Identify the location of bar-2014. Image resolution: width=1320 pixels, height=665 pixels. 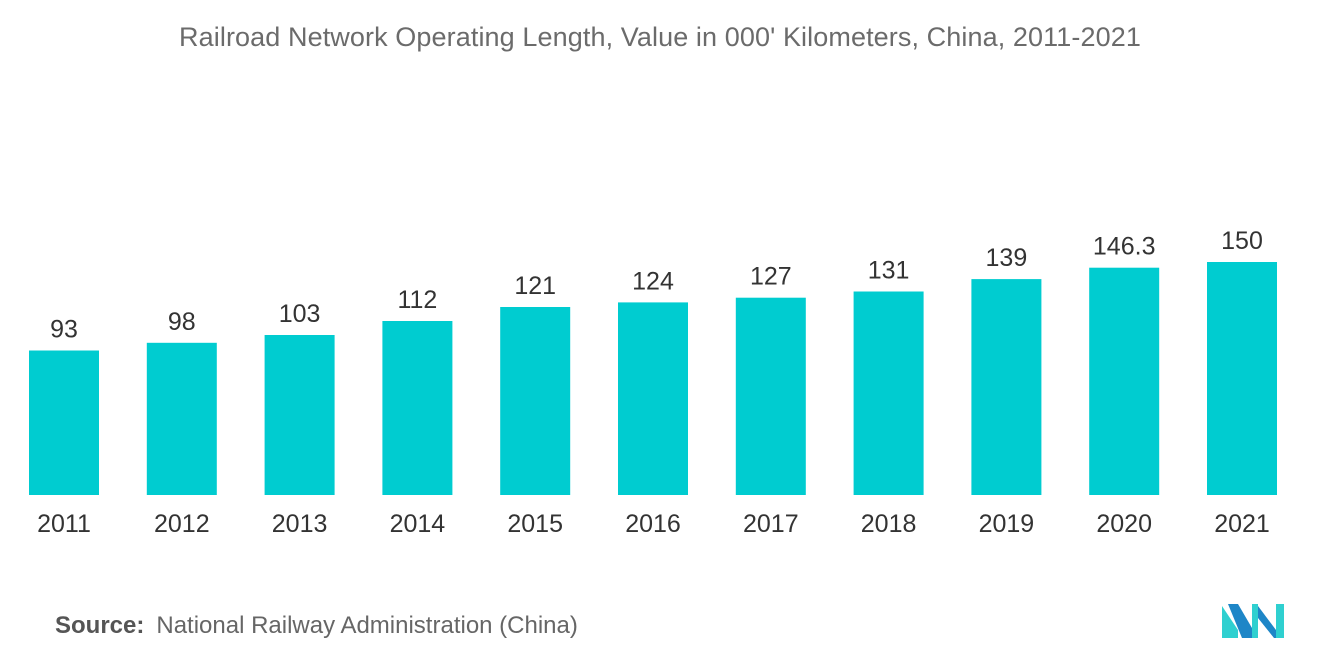
(417, 408).